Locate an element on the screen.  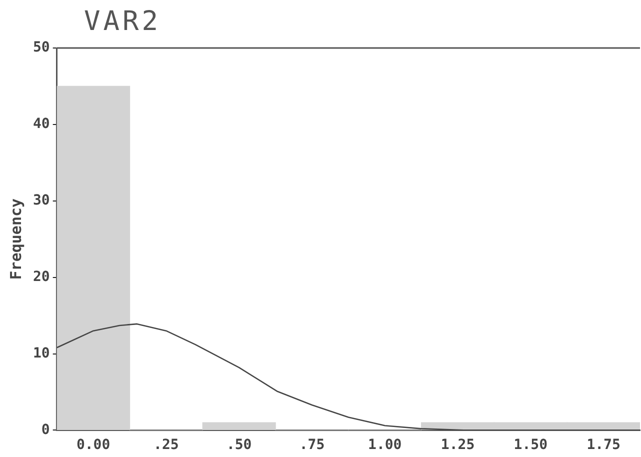
chart-title: VAR2 is located at coordinates (123, 21).